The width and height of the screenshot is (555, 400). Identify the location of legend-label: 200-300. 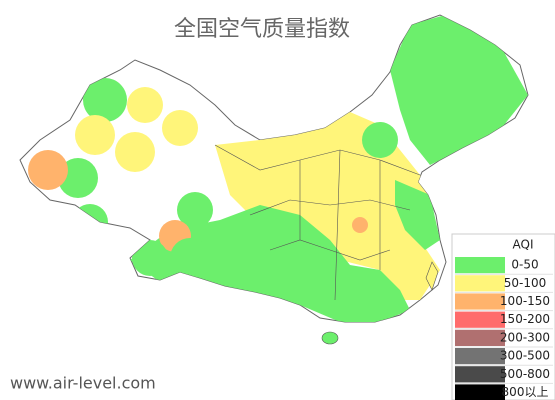
(525, 337).